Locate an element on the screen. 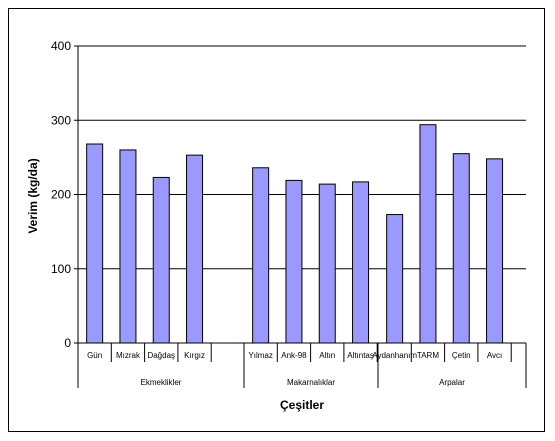 This screenshot has height=441, width=555. category-label: Mızrak is located at coordinates (128, 355).